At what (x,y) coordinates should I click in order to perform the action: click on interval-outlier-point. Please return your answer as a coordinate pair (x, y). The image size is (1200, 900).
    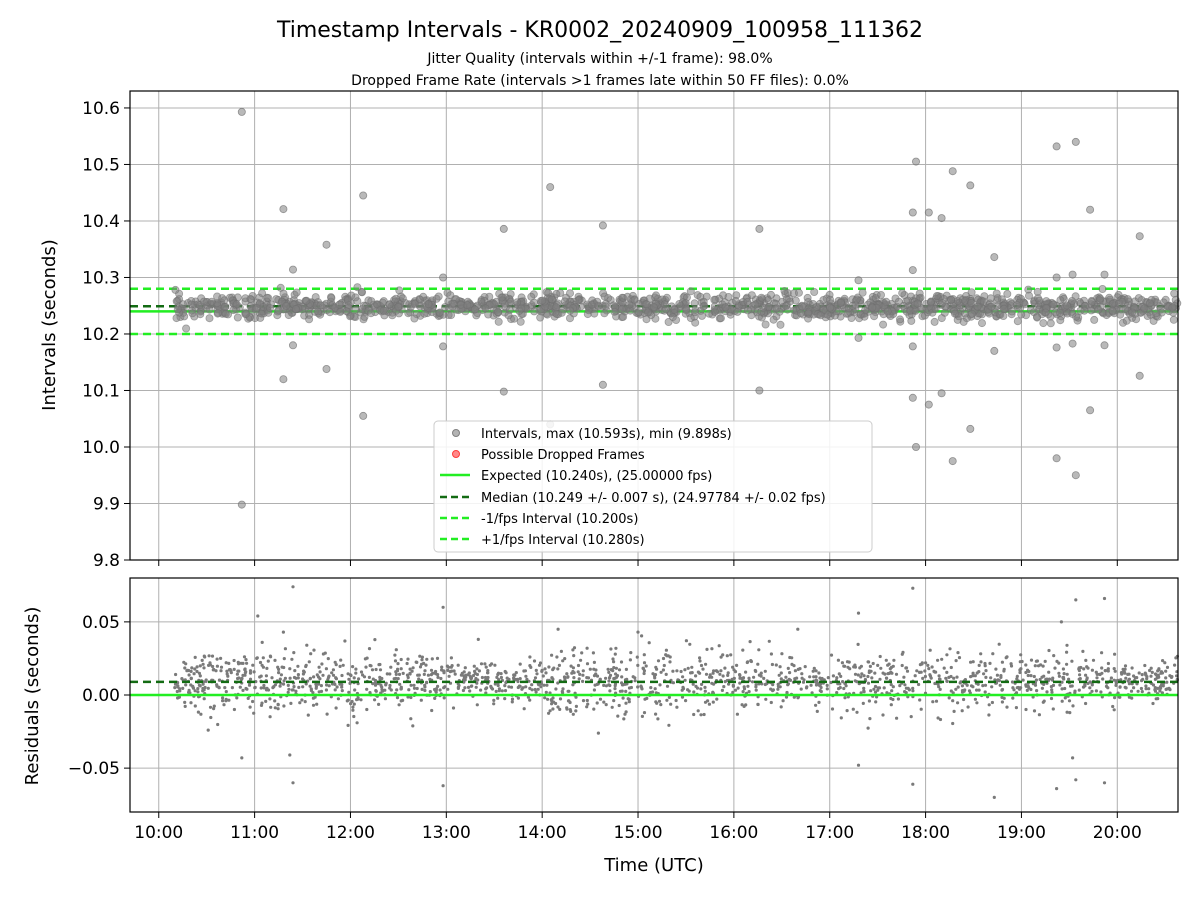
    Looking at the image, I should click on (928, 404).